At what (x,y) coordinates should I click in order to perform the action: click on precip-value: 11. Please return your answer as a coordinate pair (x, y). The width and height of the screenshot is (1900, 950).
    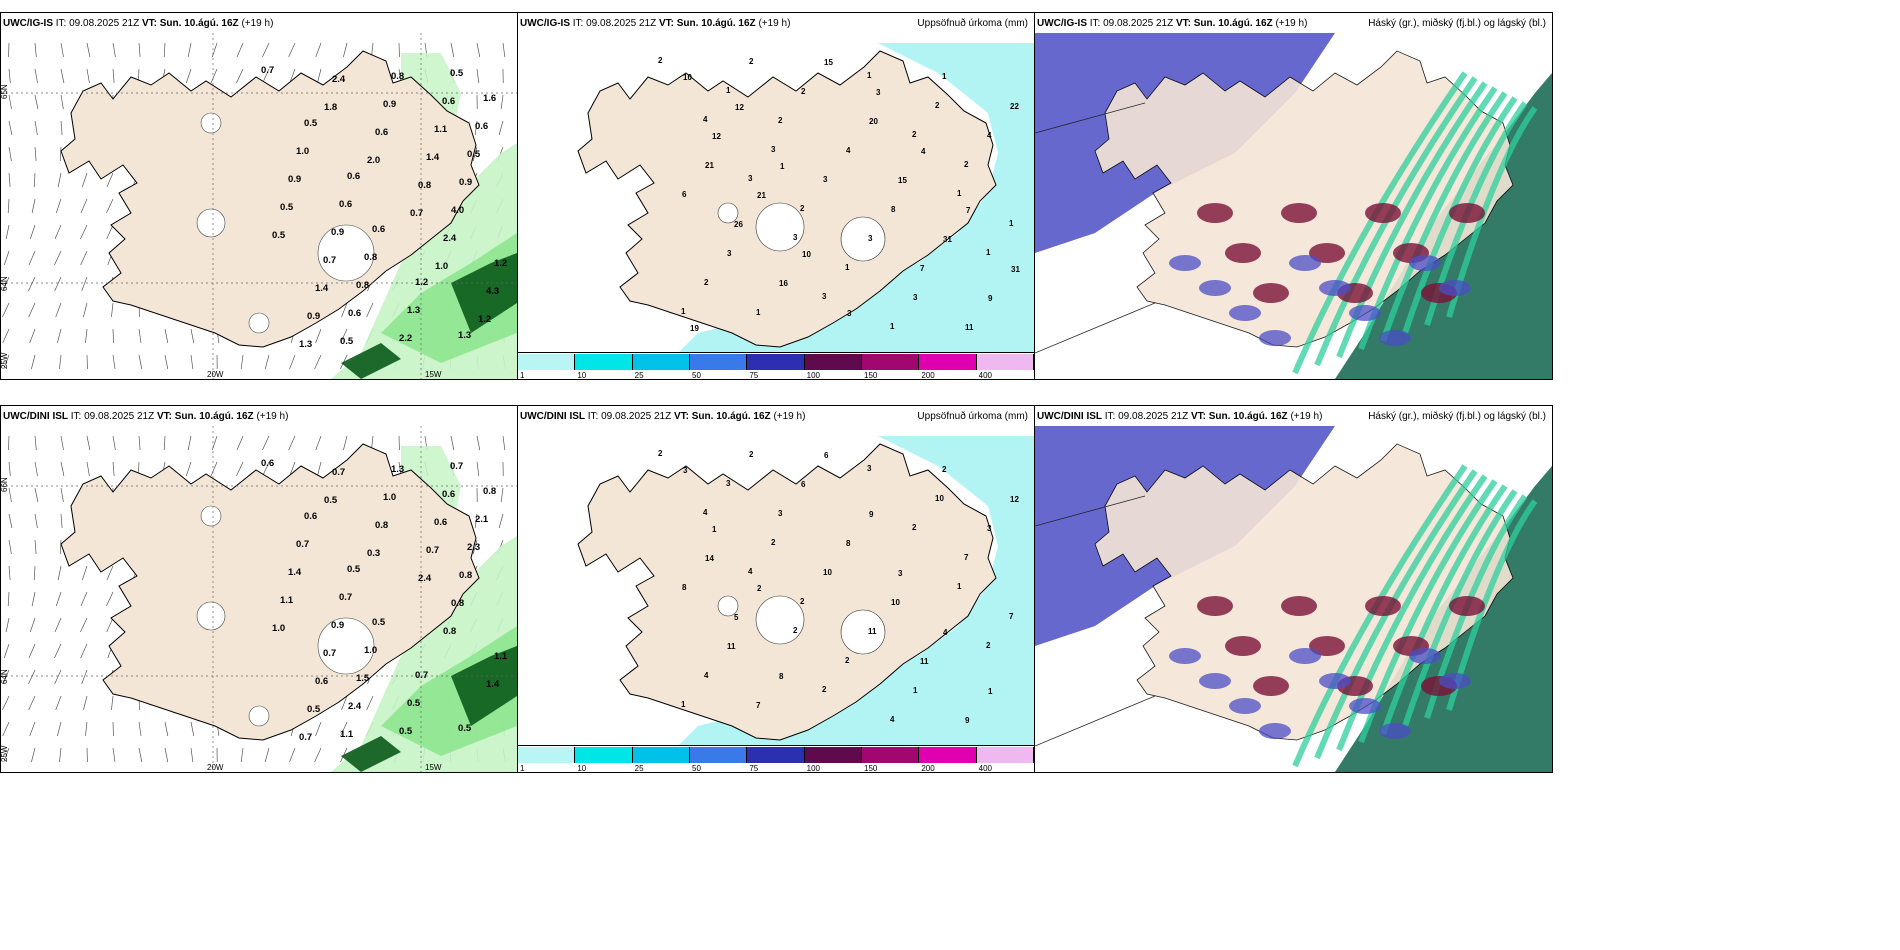
    Looking at the image, I should click on (872, 631).